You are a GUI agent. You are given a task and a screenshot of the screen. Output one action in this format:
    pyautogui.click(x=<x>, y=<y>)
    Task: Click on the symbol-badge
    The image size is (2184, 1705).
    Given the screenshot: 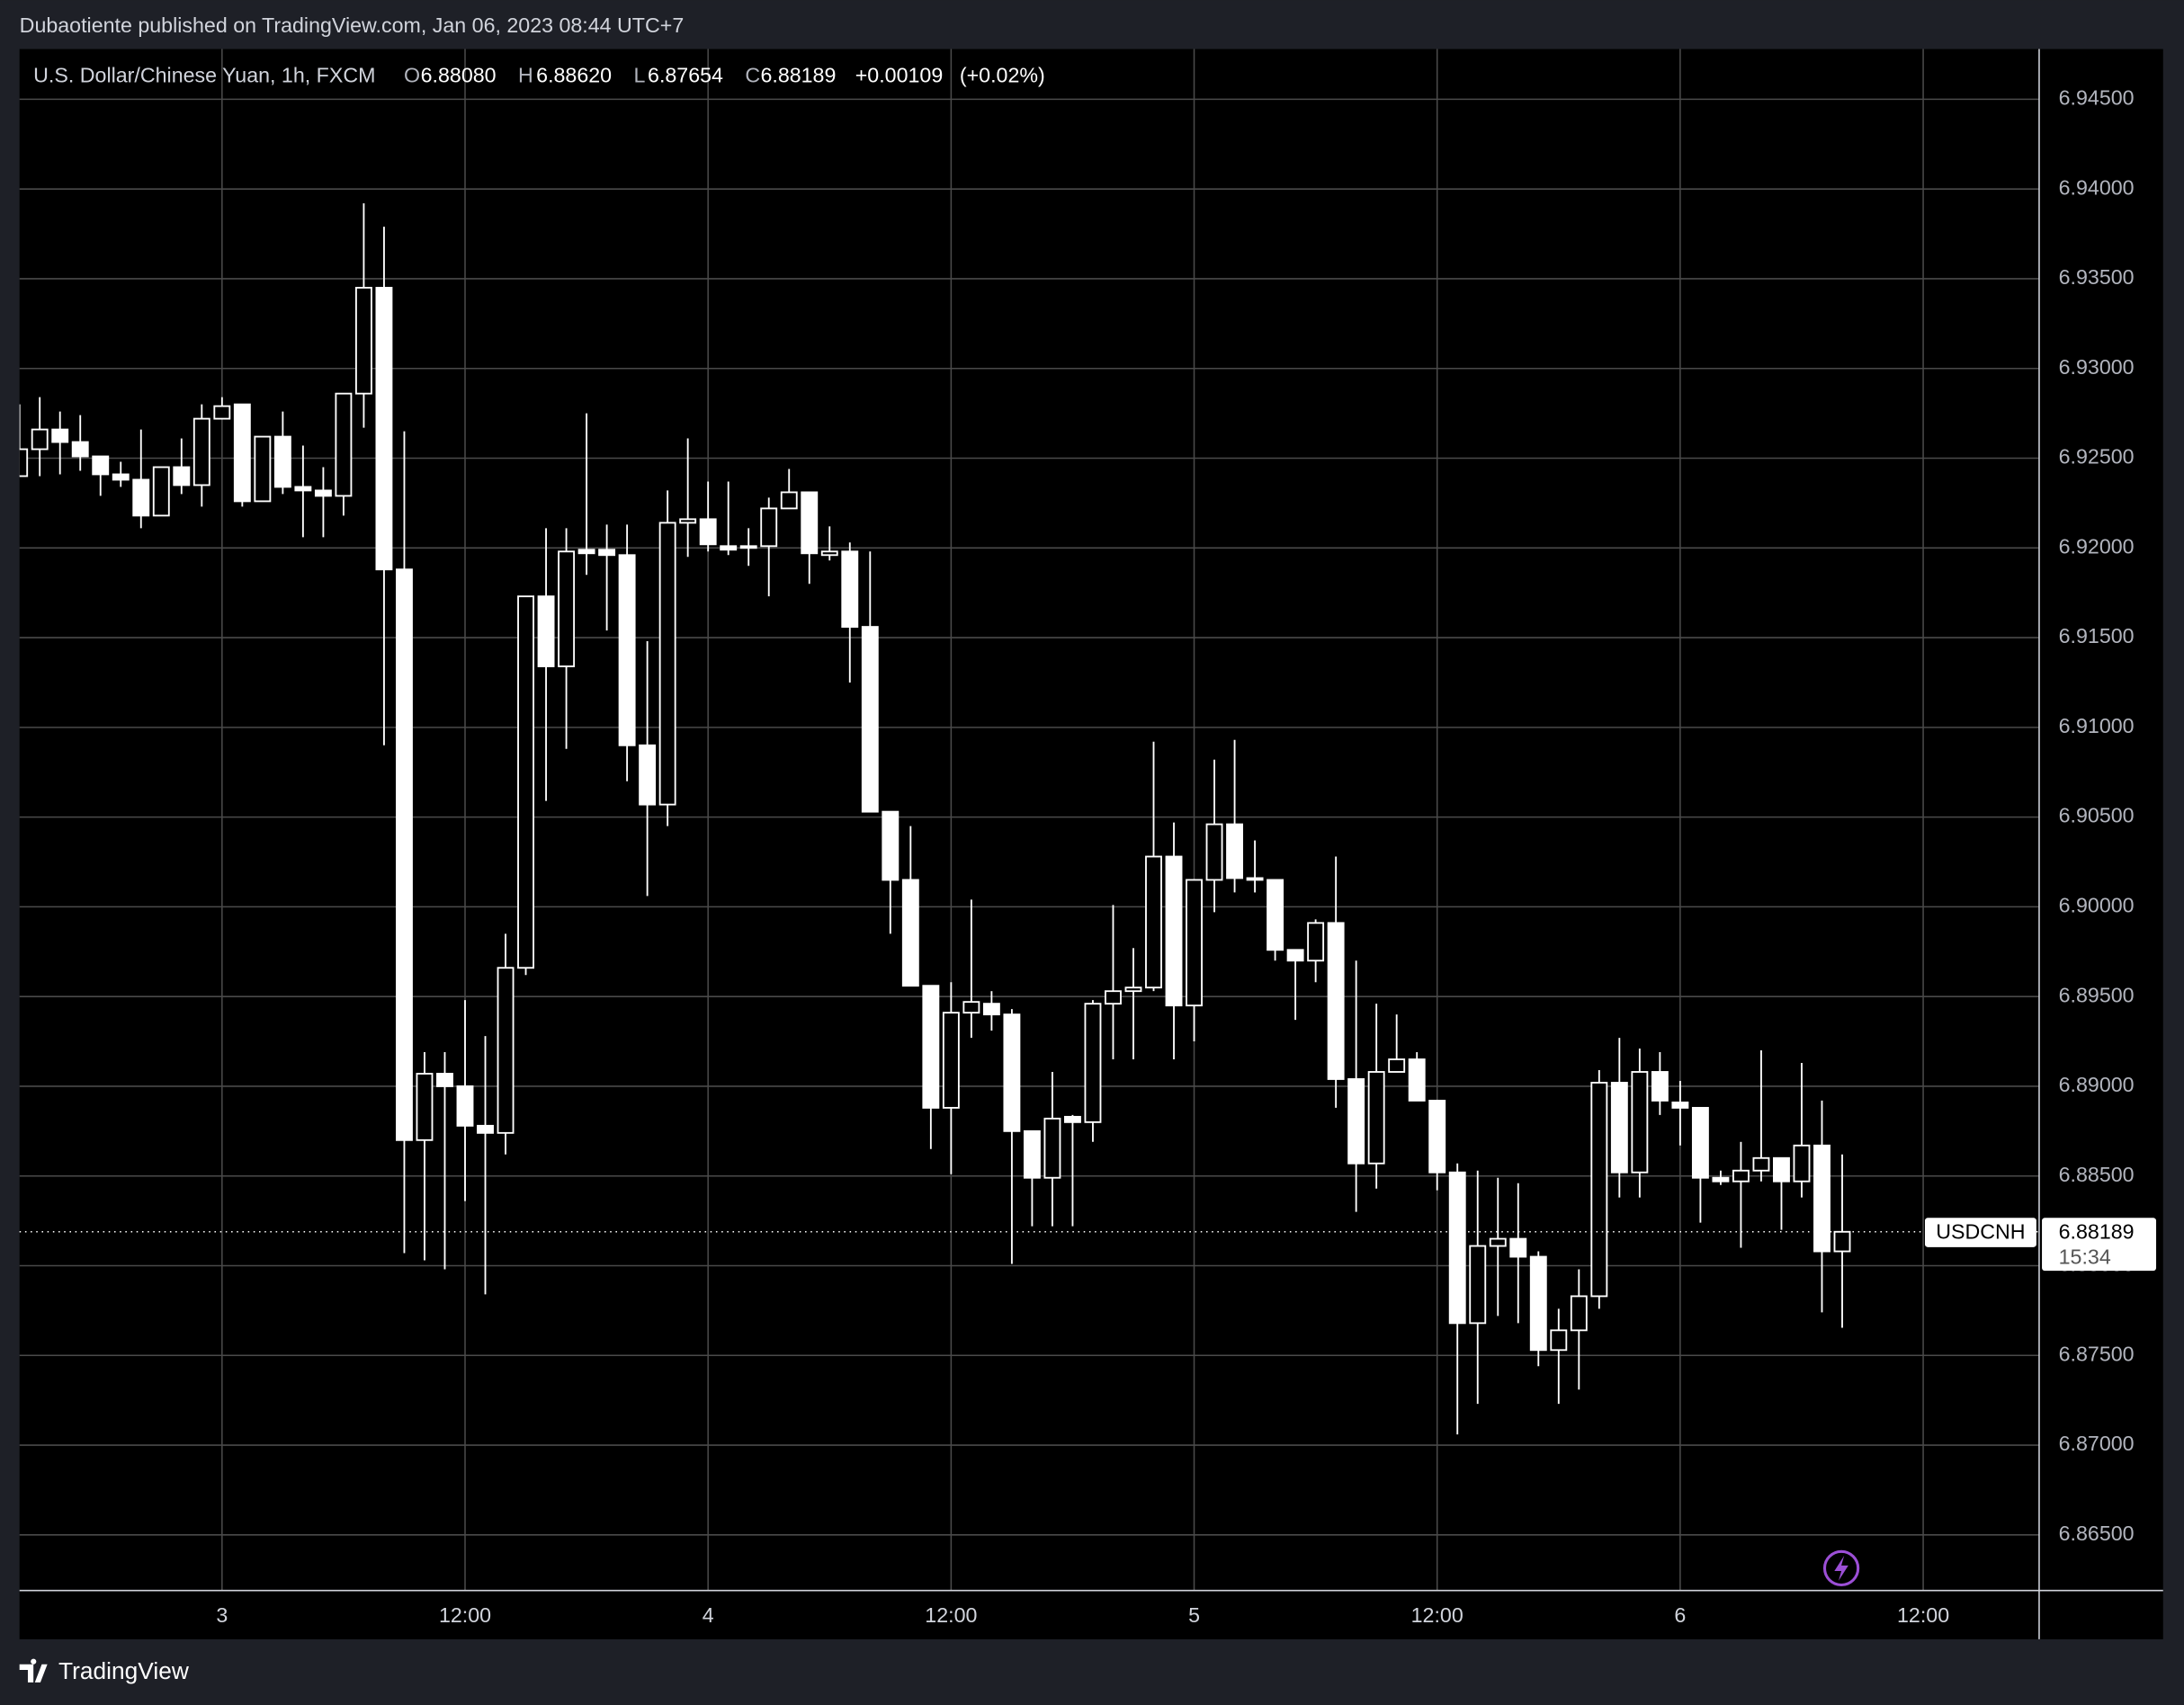 What is the action you would take?
    pyautogui.click(x=1980, y=1232)
    